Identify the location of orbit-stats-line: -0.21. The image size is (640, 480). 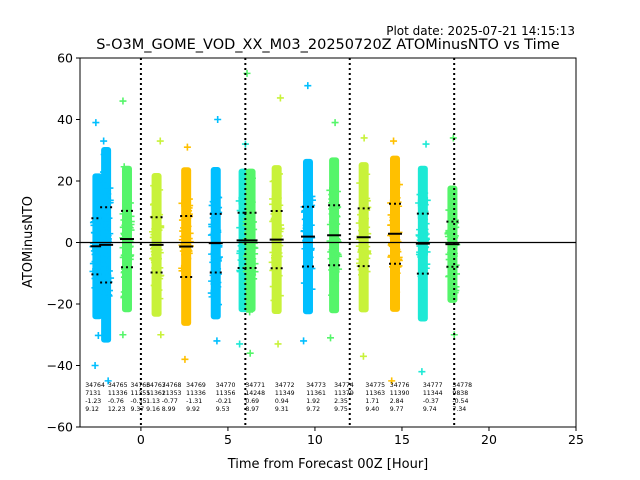
(224, 401).